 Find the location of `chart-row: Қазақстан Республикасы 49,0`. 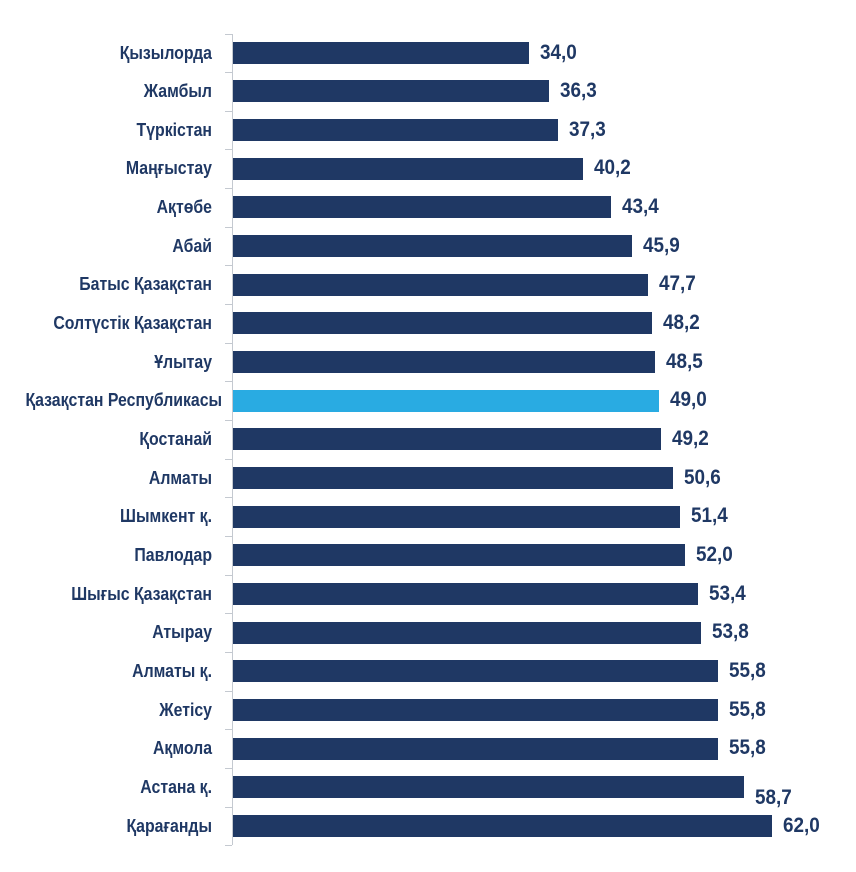

chart-row: Қазақстан Республикасы 49,0 is located at coordinates (428, 400).